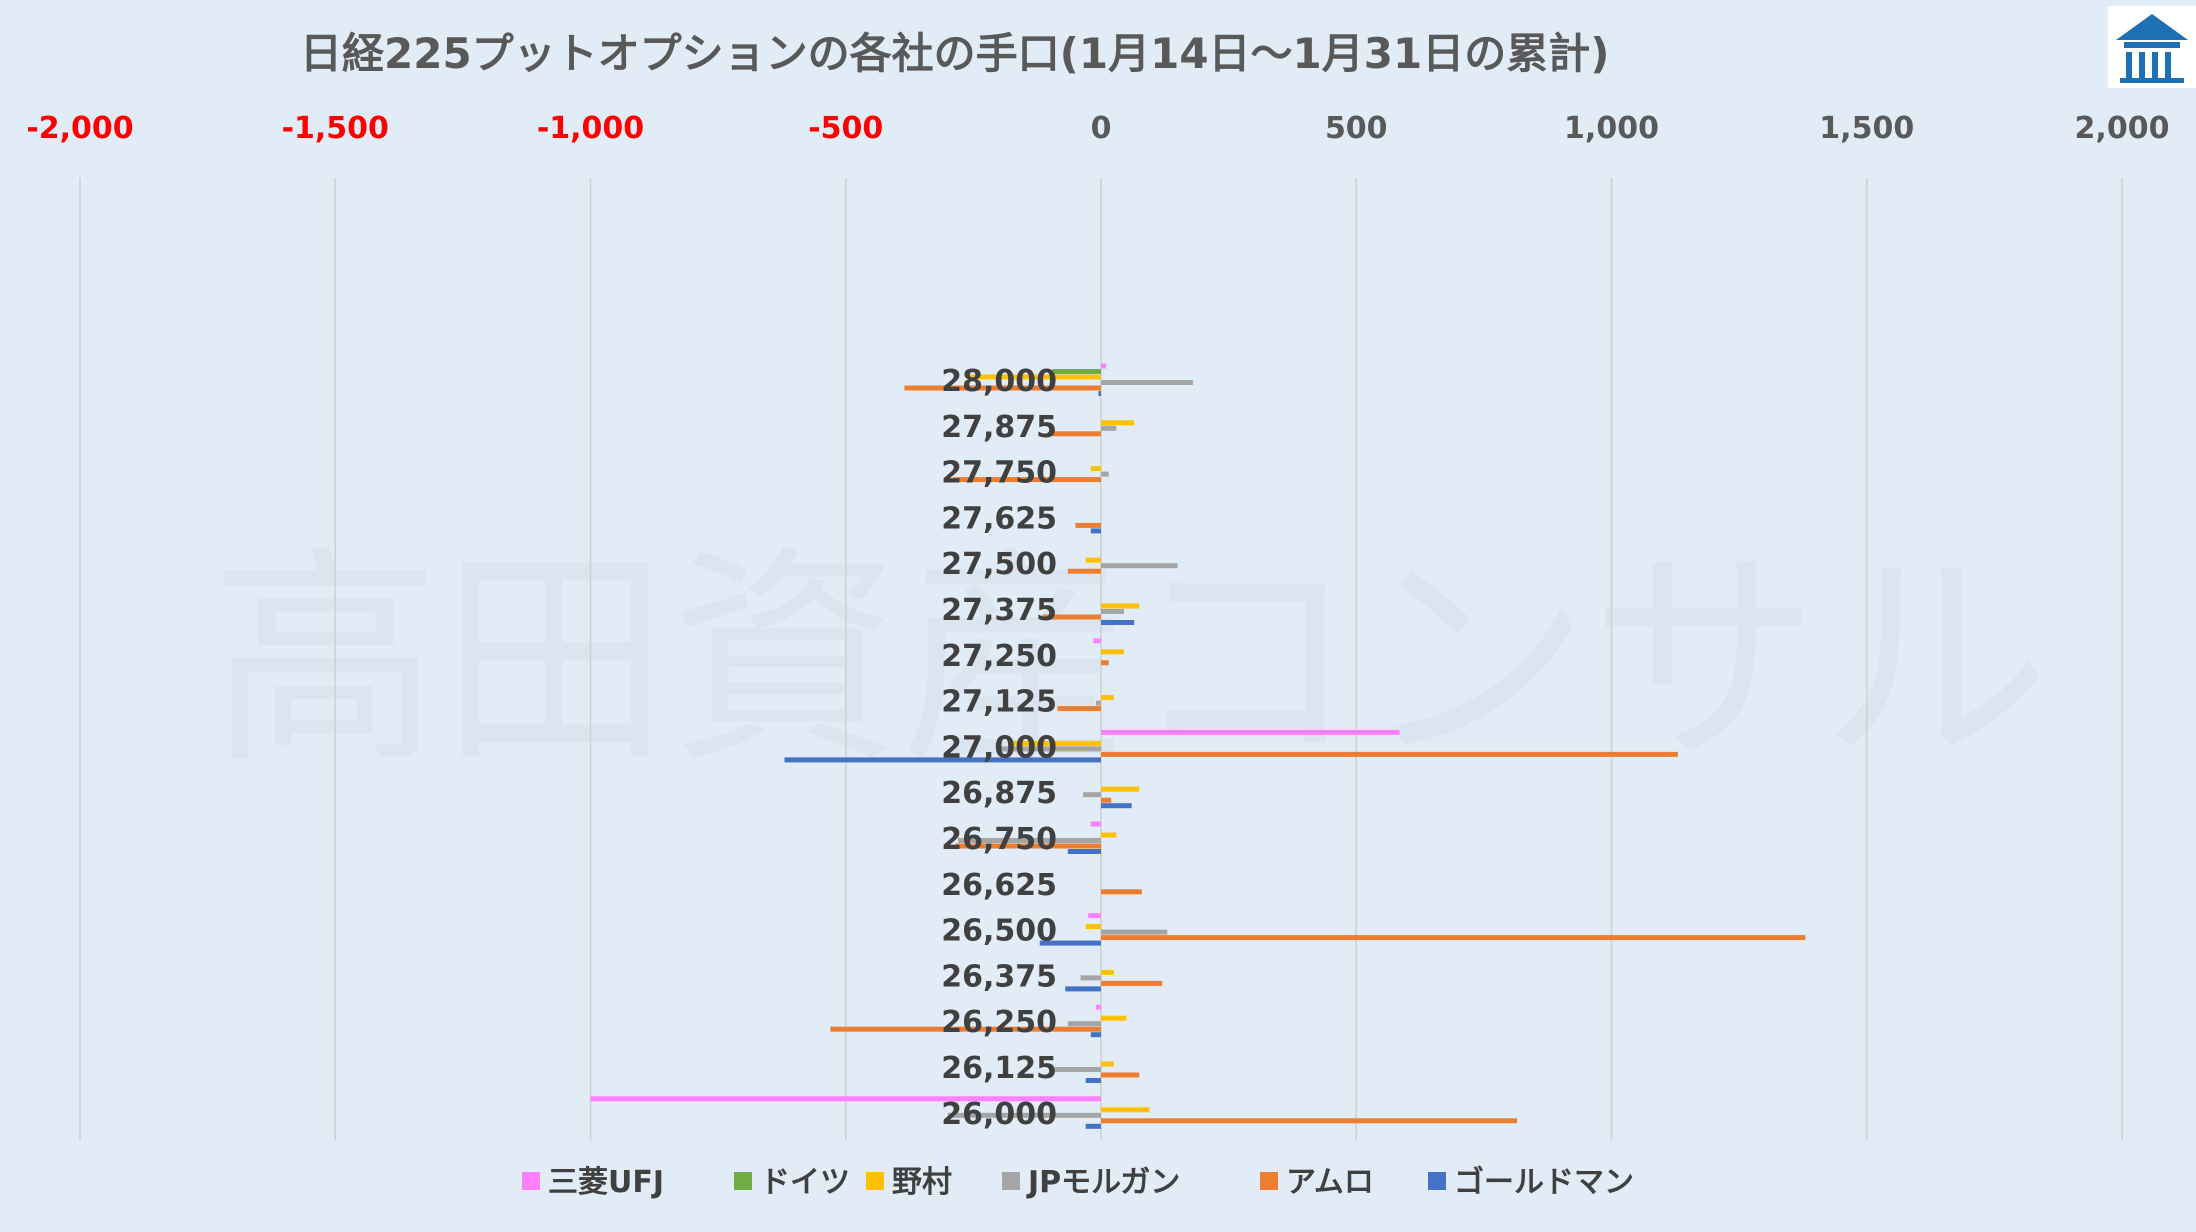 The width and height of the screenshot is (2196, 1232). What do you see at coordinates (999, 427) in the screenshot?
I see `category-label: 27,875` at bounding box center [999, 427].